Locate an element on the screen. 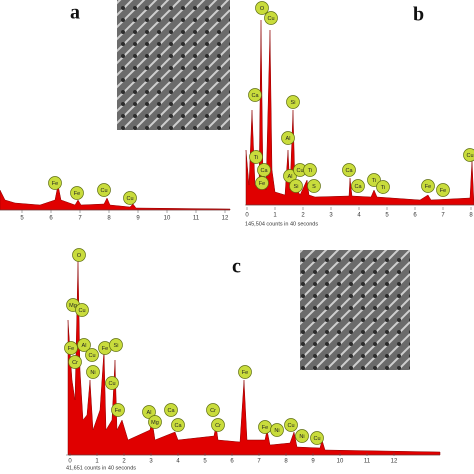 The height and width of the screenshot is (474, 474). x-tick-label: 3 is located at coordinates (331, 216).